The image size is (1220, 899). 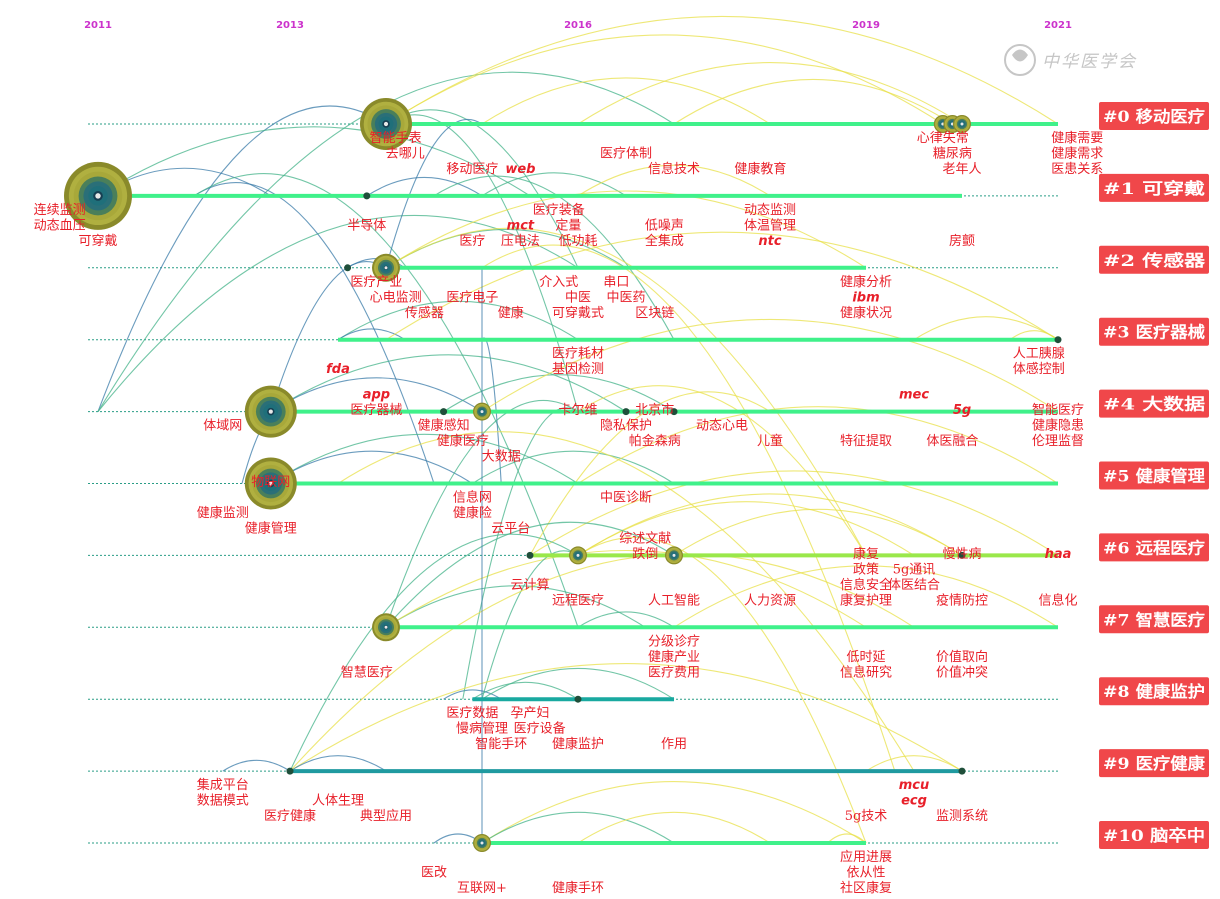 What do you see at coordinates (578, 313) in the screenshot?
I see `keyword-label: 可穿戴式` at bounding box center [578, 313].